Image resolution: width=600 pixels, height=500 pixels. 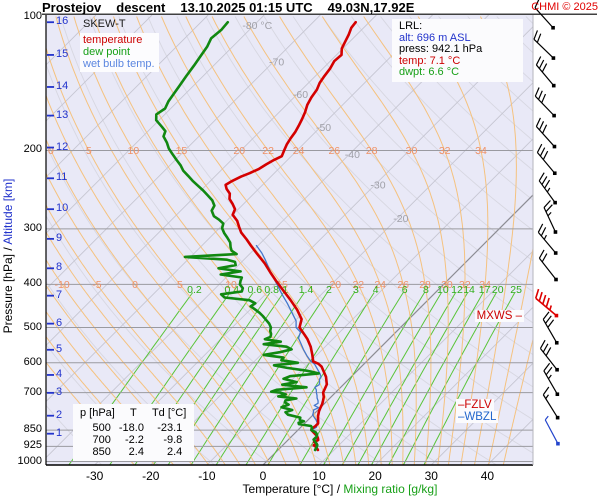 I want to click on altitude-tick-label: 14, so click(x=62, y=85).